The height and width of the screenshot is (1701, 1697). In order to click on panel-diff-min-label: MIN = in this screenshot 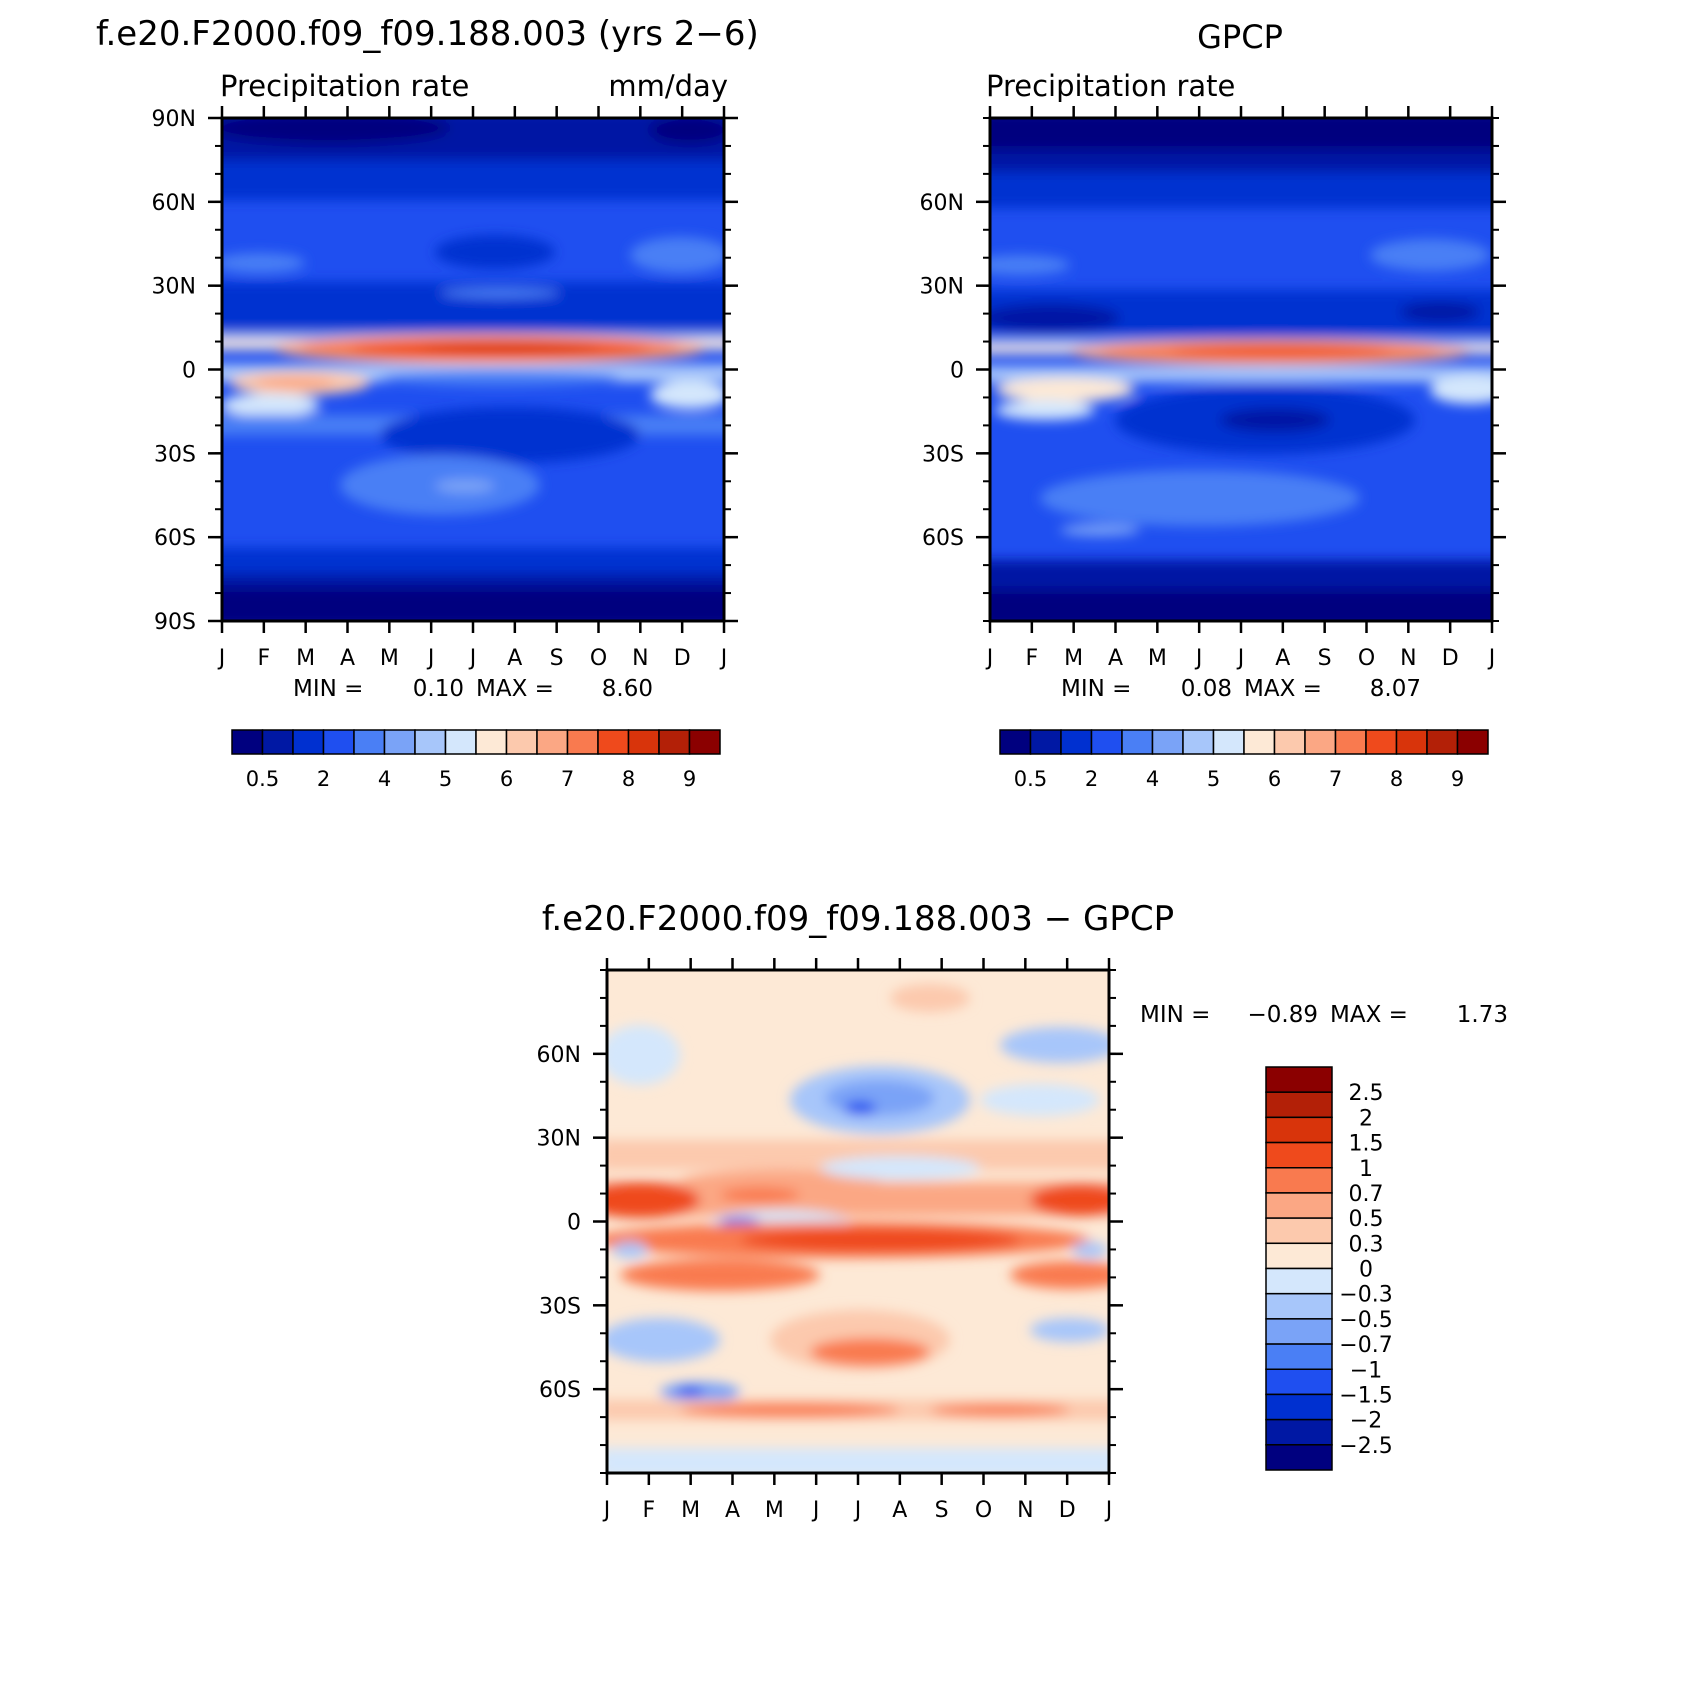, I will do `click(1175, 1015)`.